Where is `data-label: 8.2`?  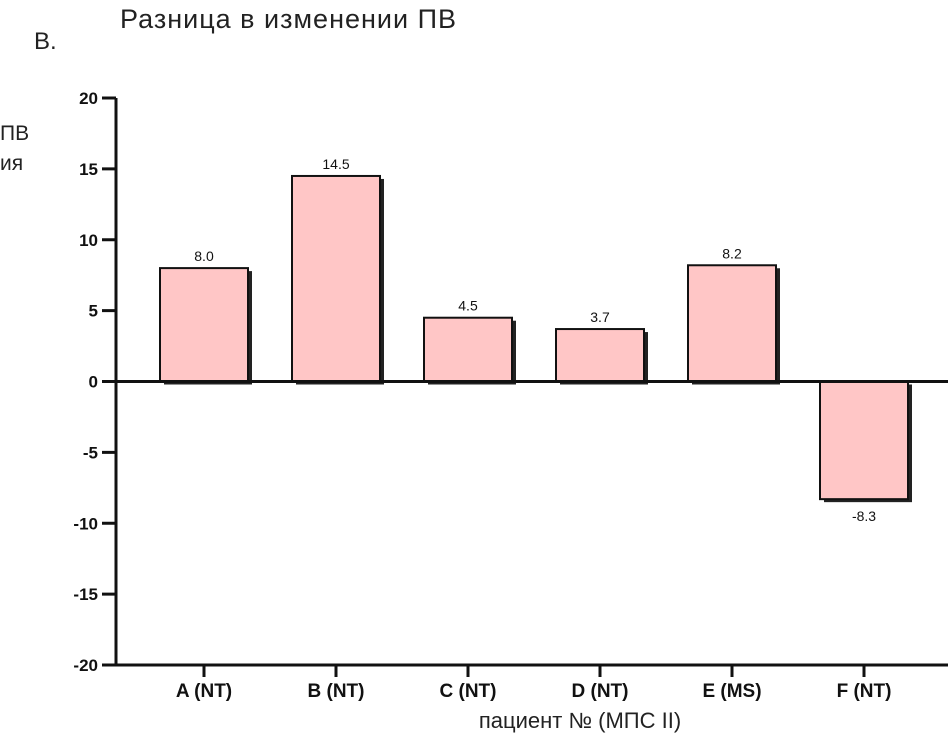
data-label: 8.2 is located at coordinates (732, 253).